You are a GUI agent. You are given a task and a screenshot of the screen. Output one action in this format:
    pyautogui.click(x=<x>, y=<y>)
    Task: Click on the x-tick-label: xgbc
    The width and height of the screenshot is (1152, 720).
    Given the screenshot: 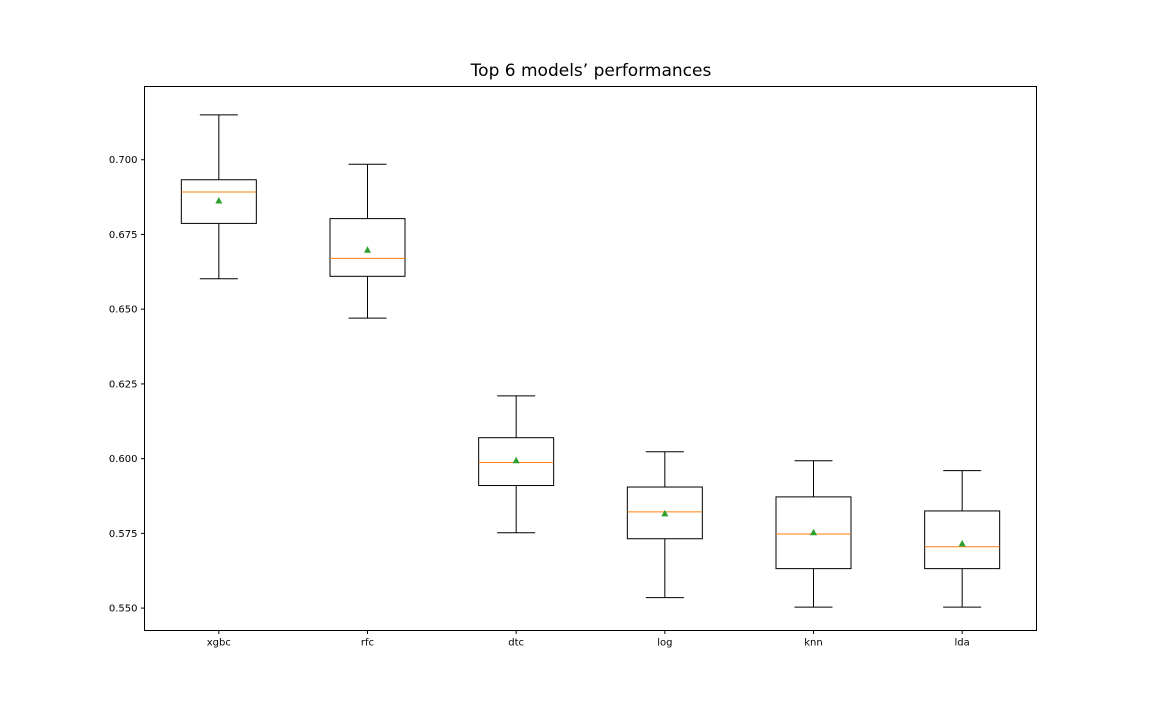 What is the action you would take?
    pyautogui.click(x=219, y=643)
    